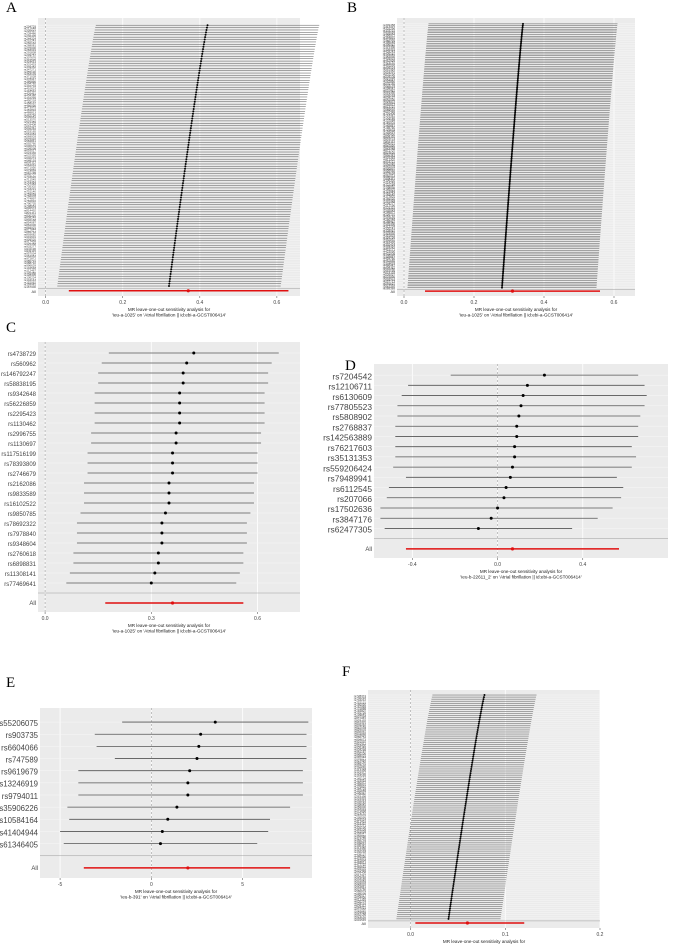 The height and width of the screenshot is (945, 685). What do you see at coordinates (60, 885) in the screenshot?
I see `x-tick-label: -5` at bounding box center [60, 885].